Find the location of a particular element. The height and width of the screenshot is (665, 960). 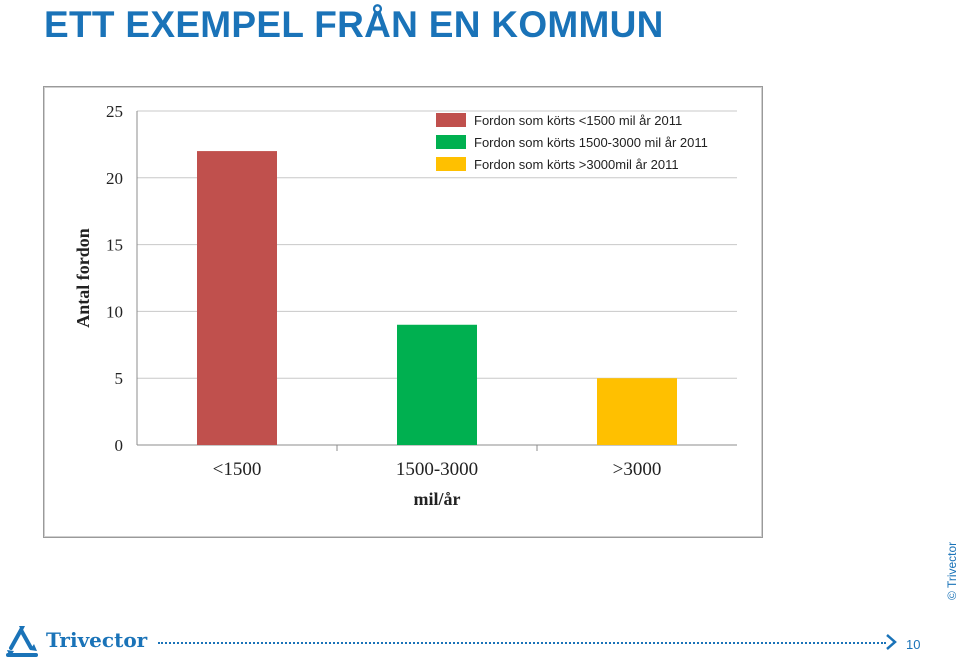

y-tick-label: 15 is located at coordinates (114, 245).